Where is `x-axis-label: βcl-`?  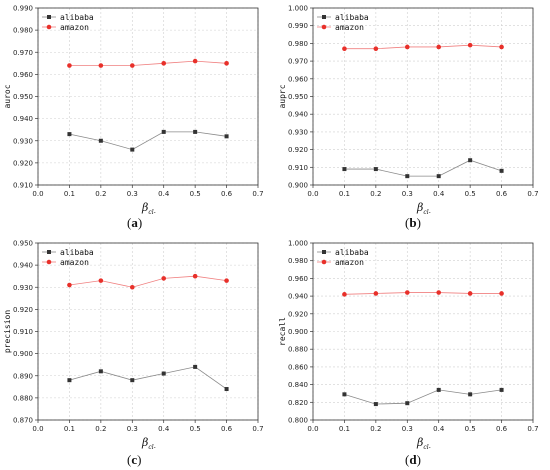
x-axis-label: βcl- is located at coordinates (423, 208).